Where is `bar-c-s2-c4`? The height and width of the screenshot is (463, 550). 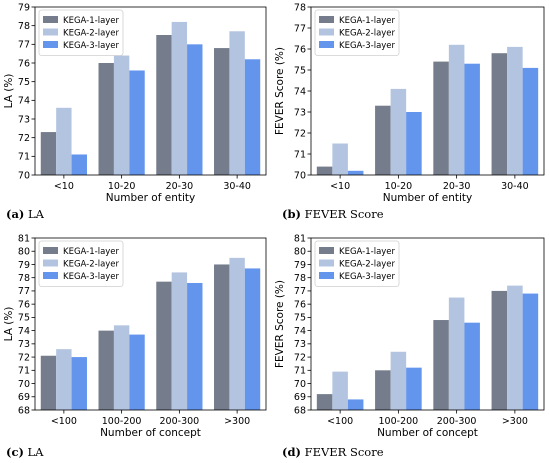 bar-c-s2-c4 is located at coordinates (237, 333).